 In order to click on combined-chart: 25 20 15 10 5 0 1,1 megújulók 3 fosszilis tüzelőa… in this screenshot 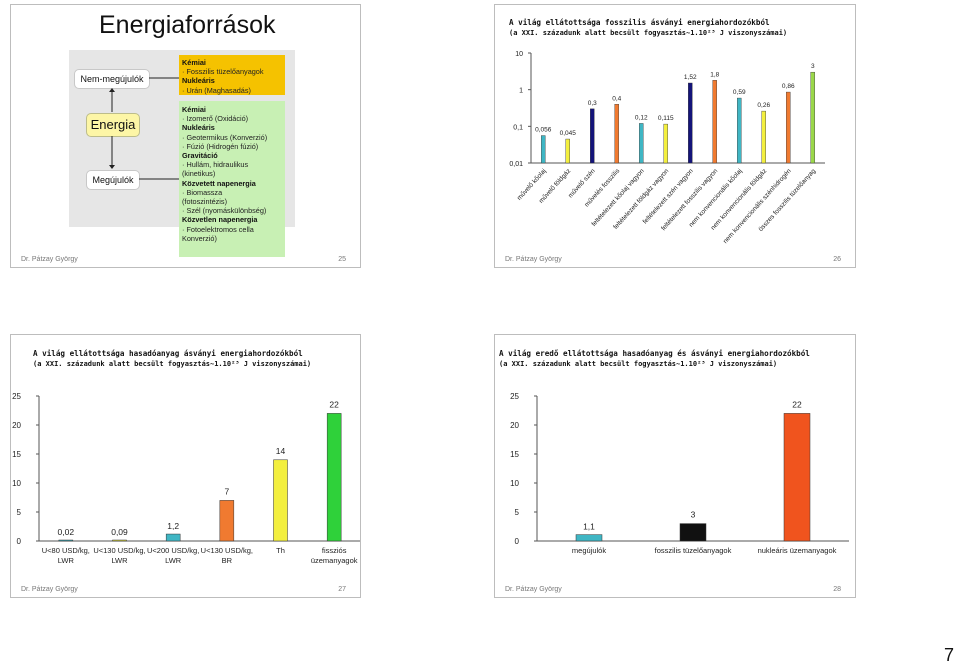, I will do `click(679, 473)`.